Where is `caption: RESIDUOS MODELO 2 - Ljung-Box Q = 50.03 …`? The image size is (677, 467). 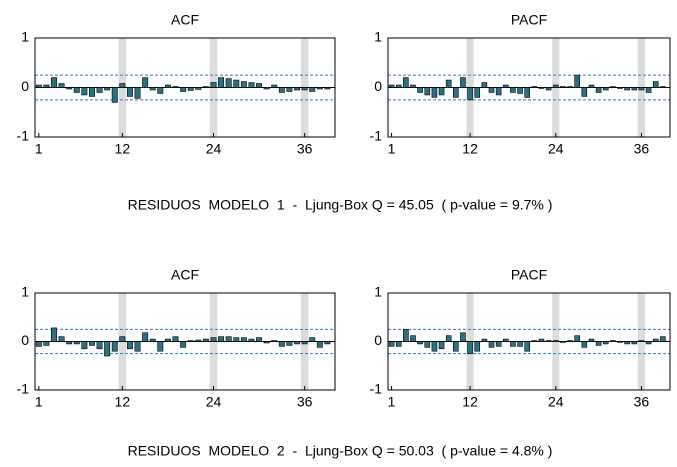 caption: RESIDUOS MODELO 2 - Ljung-Box Q = 50.03 … is located at coordinates (340, 451).